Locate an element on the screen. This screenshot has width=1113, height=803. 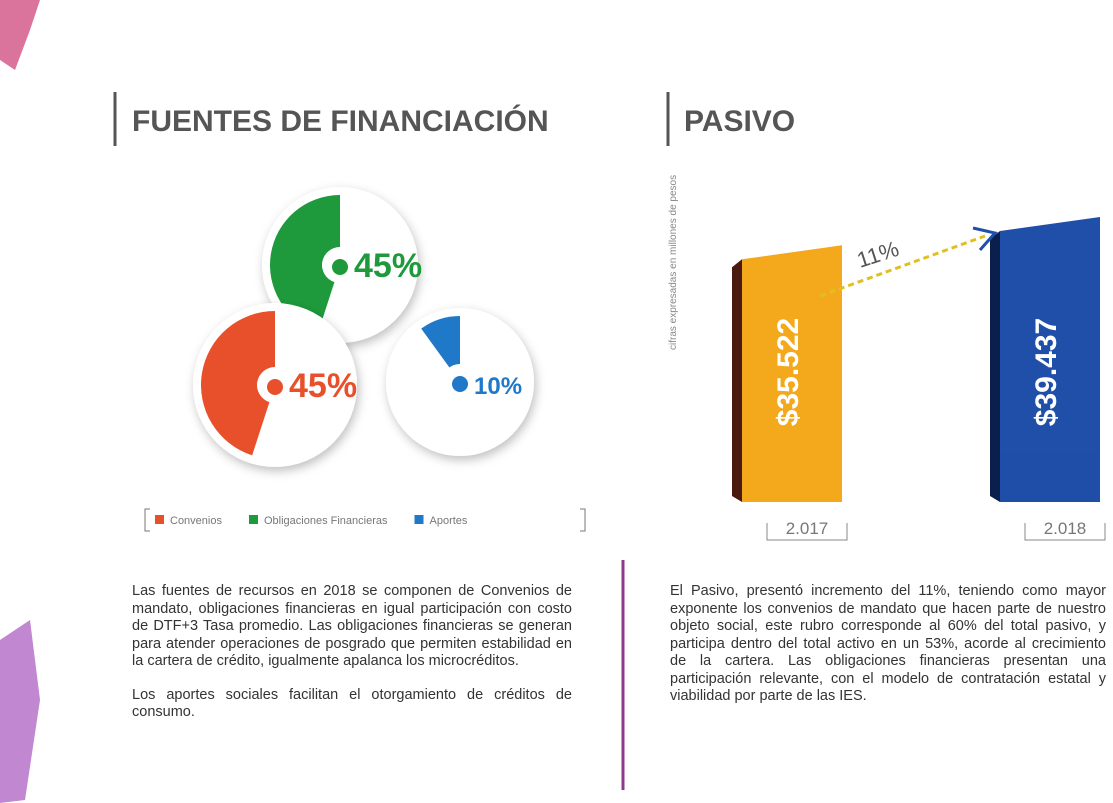
category-label: 2.017 is located at coordinates (807, 528).